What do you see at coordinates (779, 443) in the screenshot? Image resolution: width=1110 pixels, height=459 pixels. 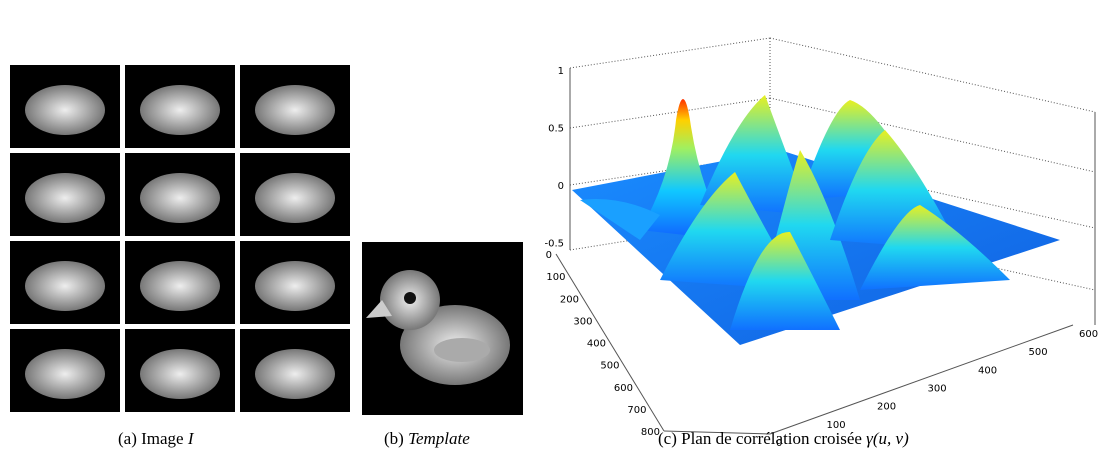 I see `x-tick-label: 0` at bounding box center [779, 443].